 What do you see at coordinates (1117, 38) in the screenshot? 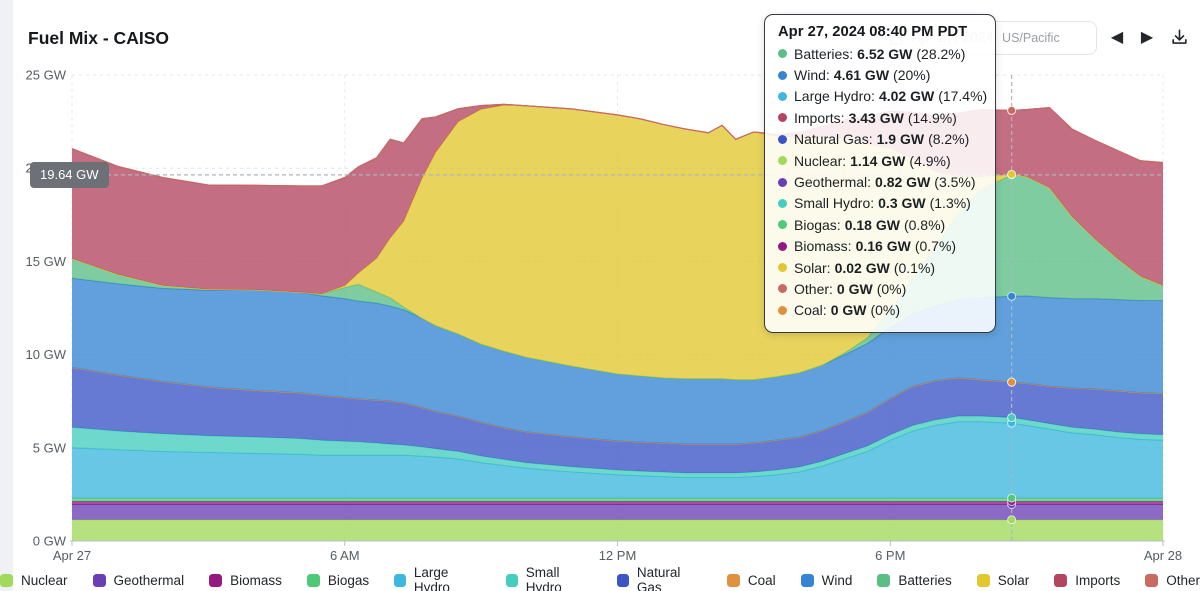
I see `prev-day-button: ◀` at bounding box center [1117, 38].